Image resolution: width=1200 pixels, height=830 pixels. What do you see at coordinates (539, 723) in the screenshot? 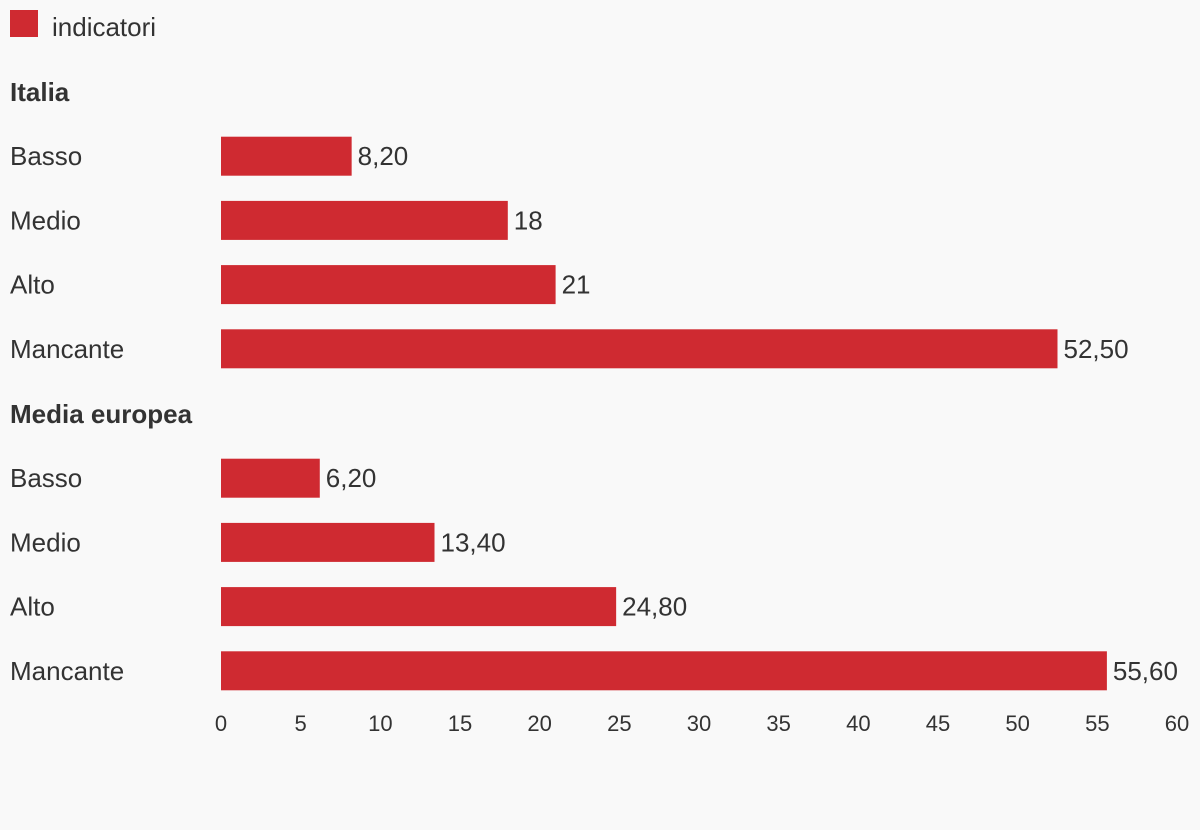
I see `x-tick-label: 20` at bounding box center [539, 723].